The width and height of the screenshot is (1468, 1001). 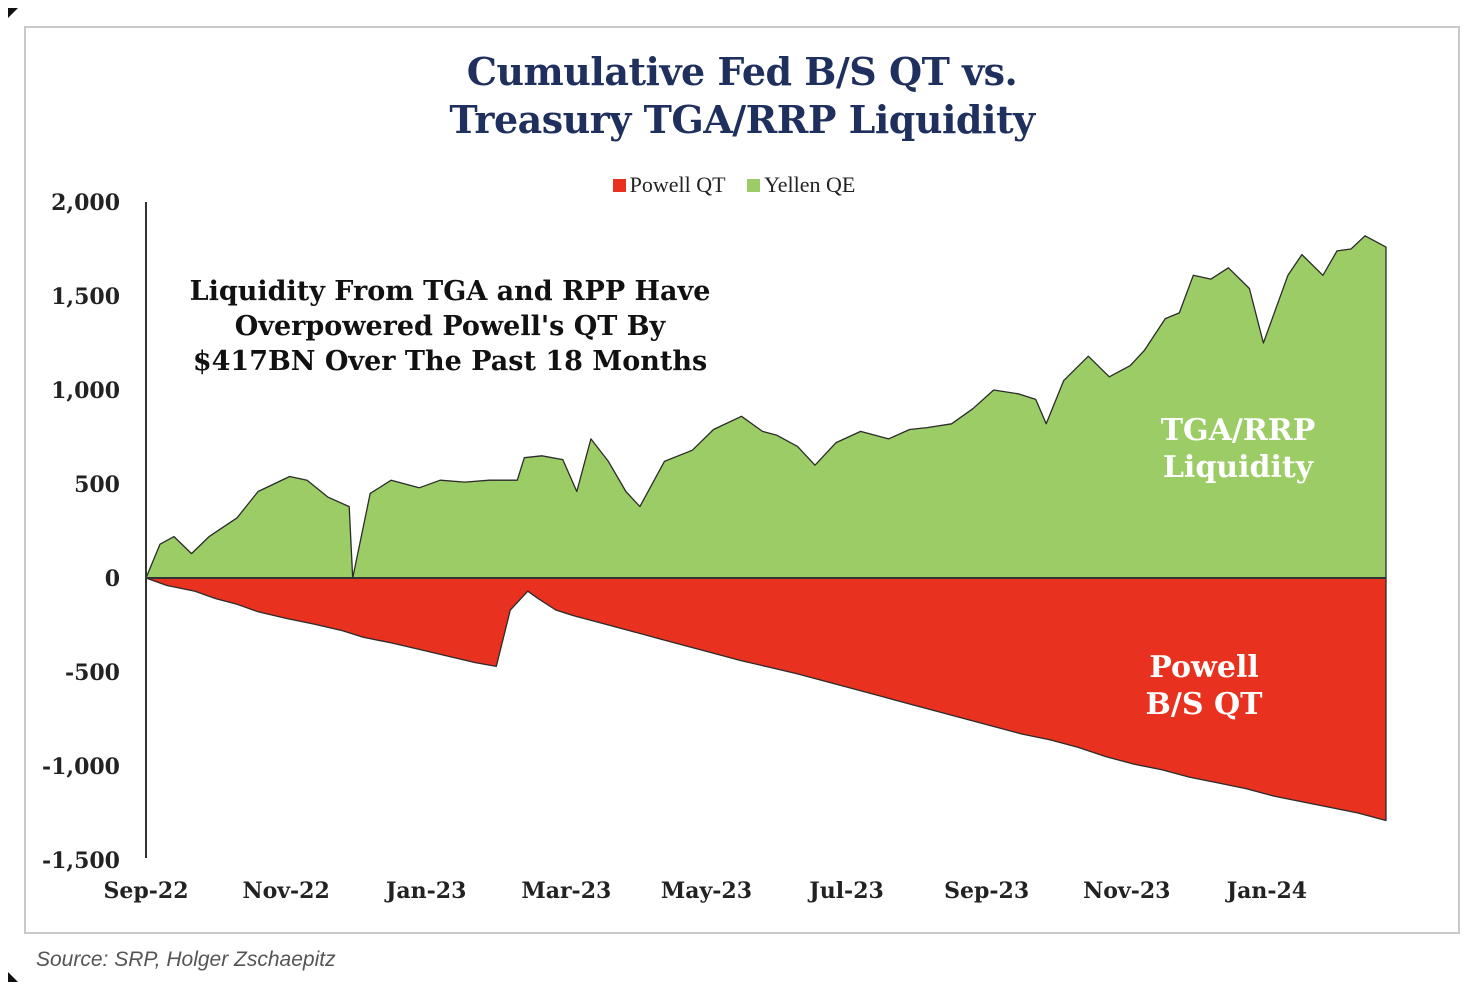 What do you see at coordinates (845, 891) in the screenshot?
I see `x-tick-label: Jul-23` at bounding box center [845, 891].